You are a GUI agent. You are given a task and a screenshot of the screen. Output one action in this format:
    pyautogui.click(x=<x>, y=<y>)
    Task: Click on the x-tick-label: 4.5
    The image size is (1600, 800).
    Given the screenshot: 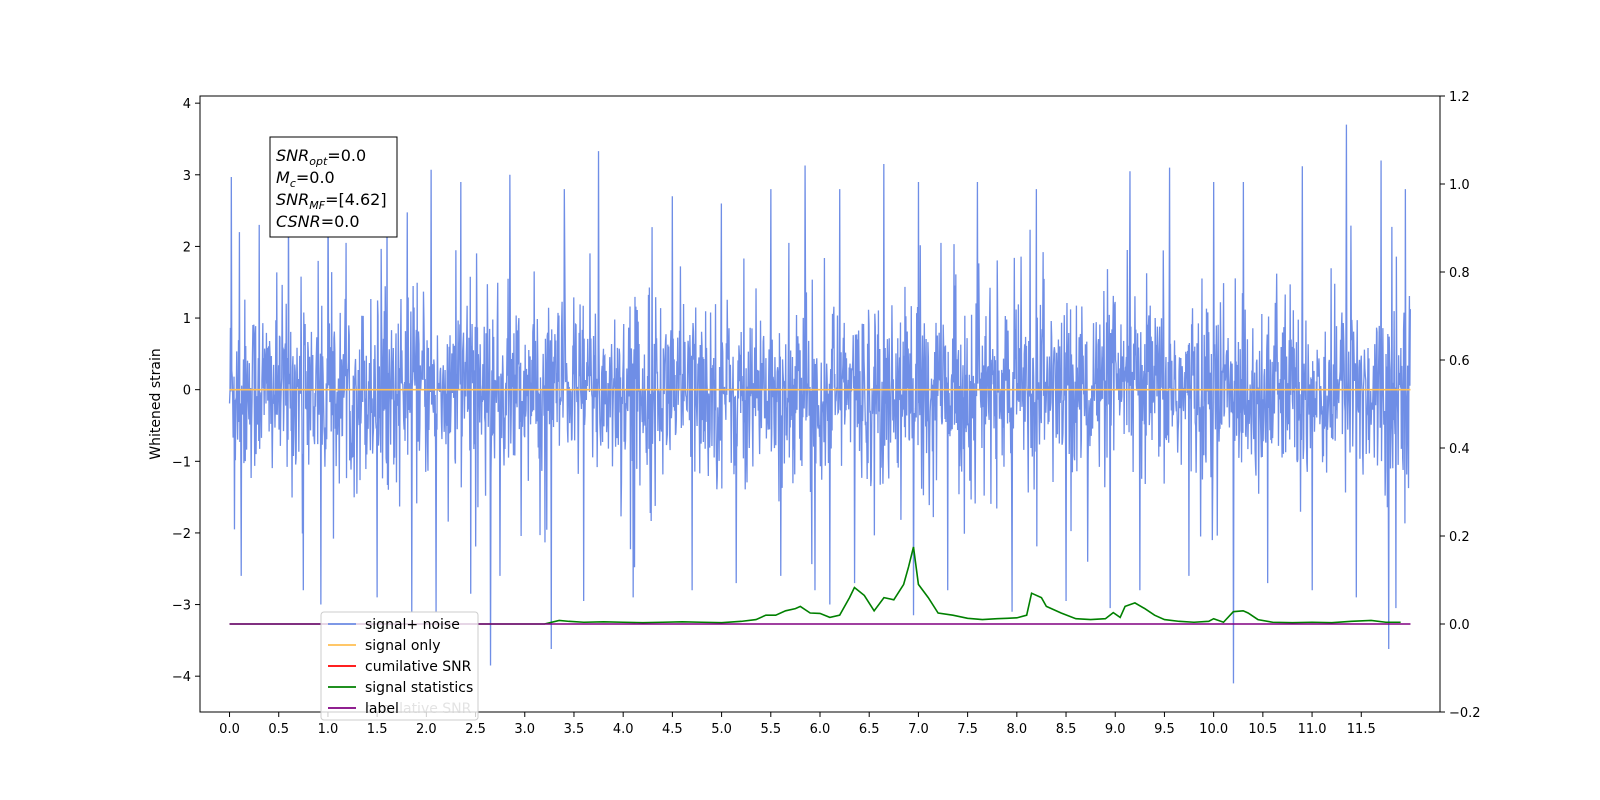 What is the action you would take?
    pyautogui.click(x=672, y=729)
    